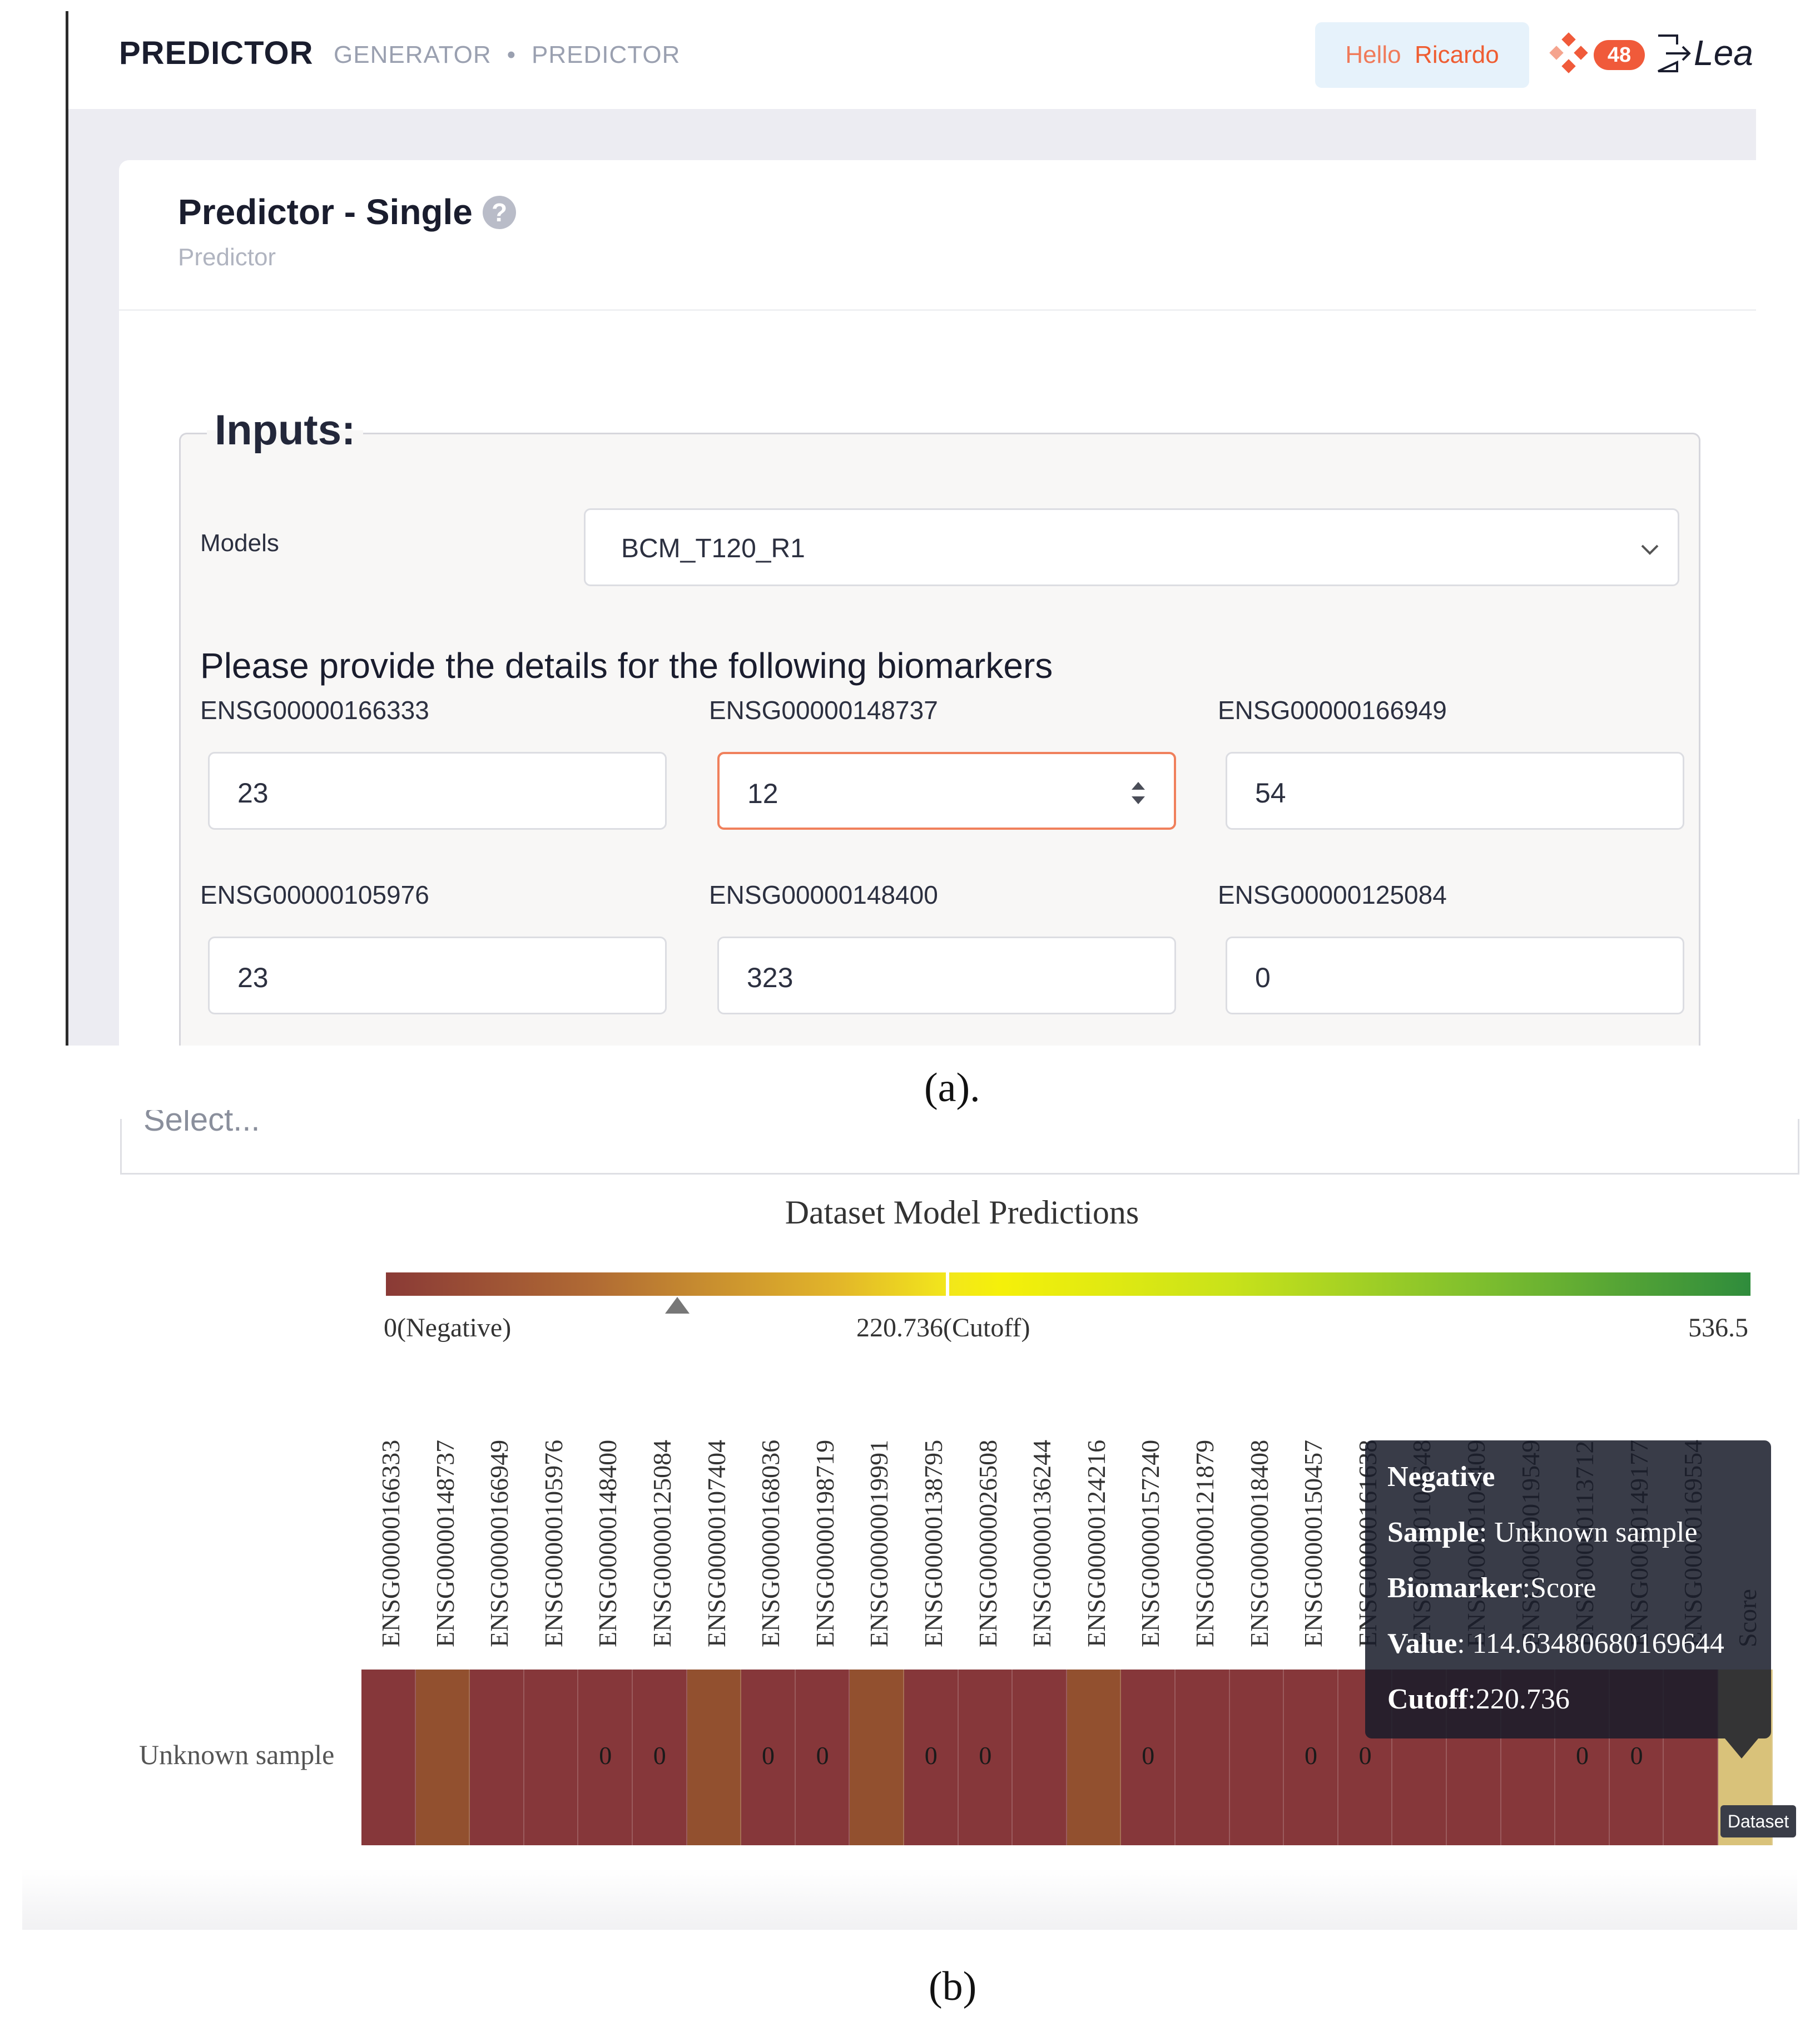 This screenshot has width=1820, height=2021. I want to click on panel-bottom-shade, so click(910, 1900).